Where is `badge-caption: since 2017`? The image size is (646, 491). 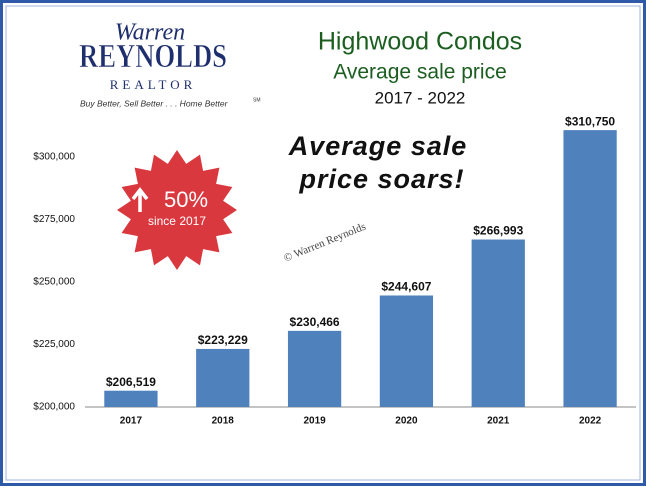
badge-caption: since 2017 is located at coordinates (177, 221).